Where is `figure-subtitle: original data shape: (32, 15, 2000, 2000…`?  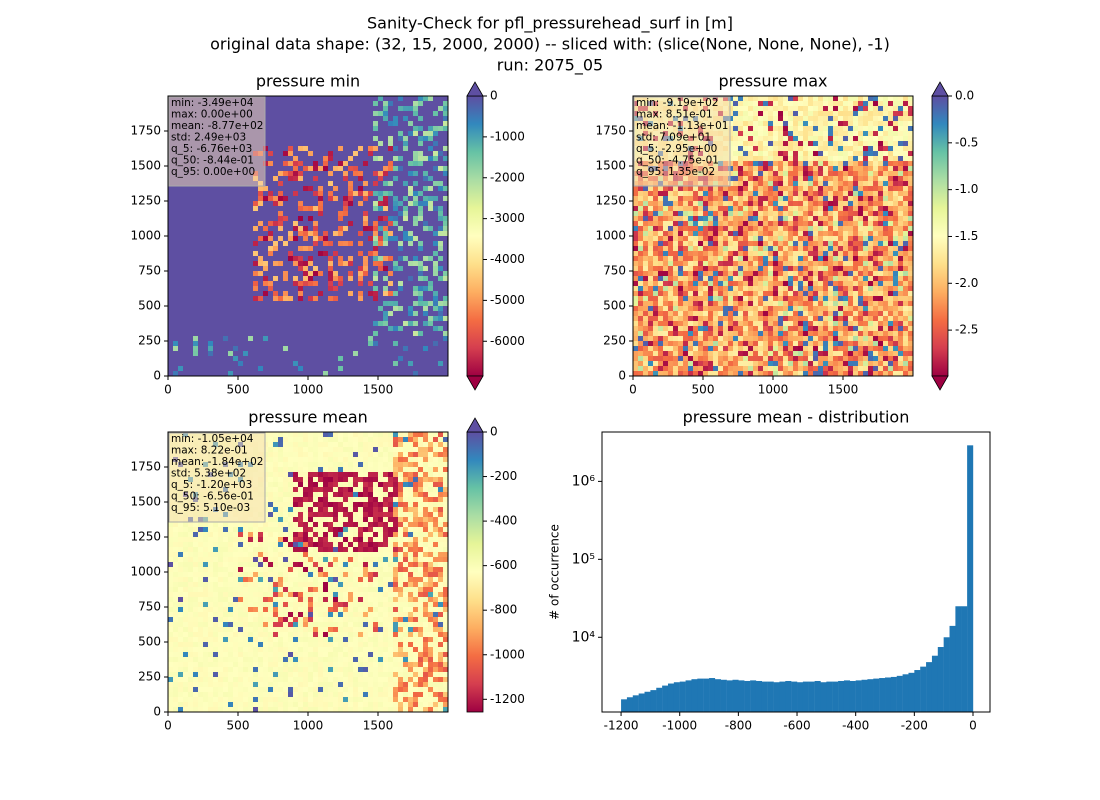
figure-subtitle: original data shape: (32, 15, 2000, 2000… is located at coordinates (550, 44).